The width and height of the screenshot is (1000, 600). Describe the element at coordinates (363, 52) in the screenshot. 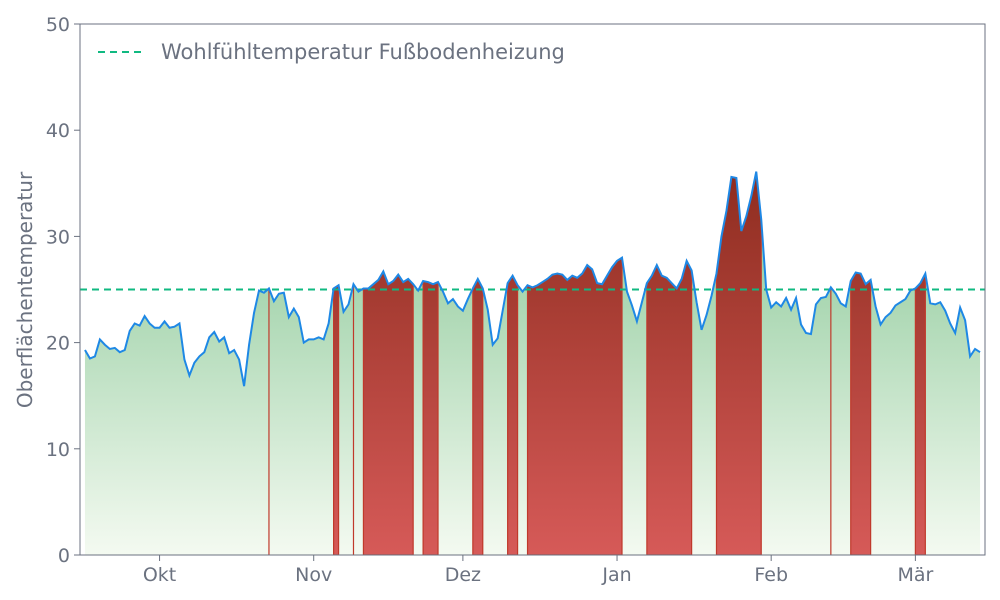

I see `legend-label: Wohlfühltemperatur Fußbodenheizung` at that location.